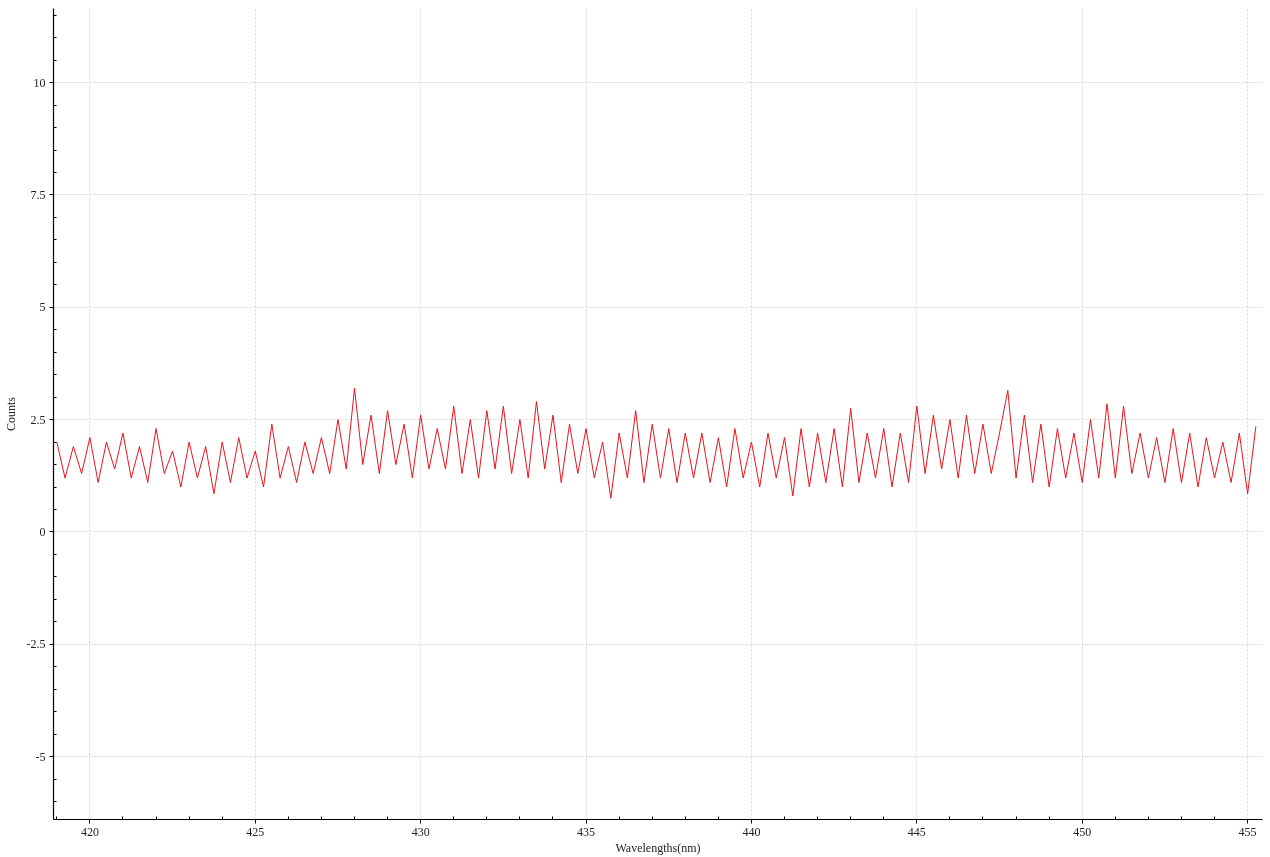  I want to click on y-axis-title: Counts, so click(10, 413).